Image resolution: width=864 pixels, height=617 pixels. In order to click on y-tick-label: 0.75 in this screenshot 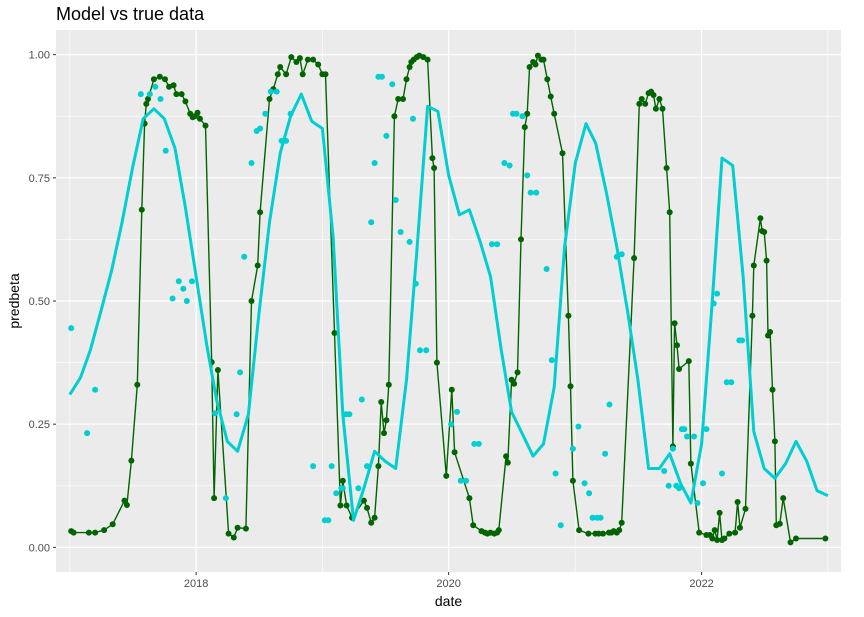, I will do `click(39, 179)`.